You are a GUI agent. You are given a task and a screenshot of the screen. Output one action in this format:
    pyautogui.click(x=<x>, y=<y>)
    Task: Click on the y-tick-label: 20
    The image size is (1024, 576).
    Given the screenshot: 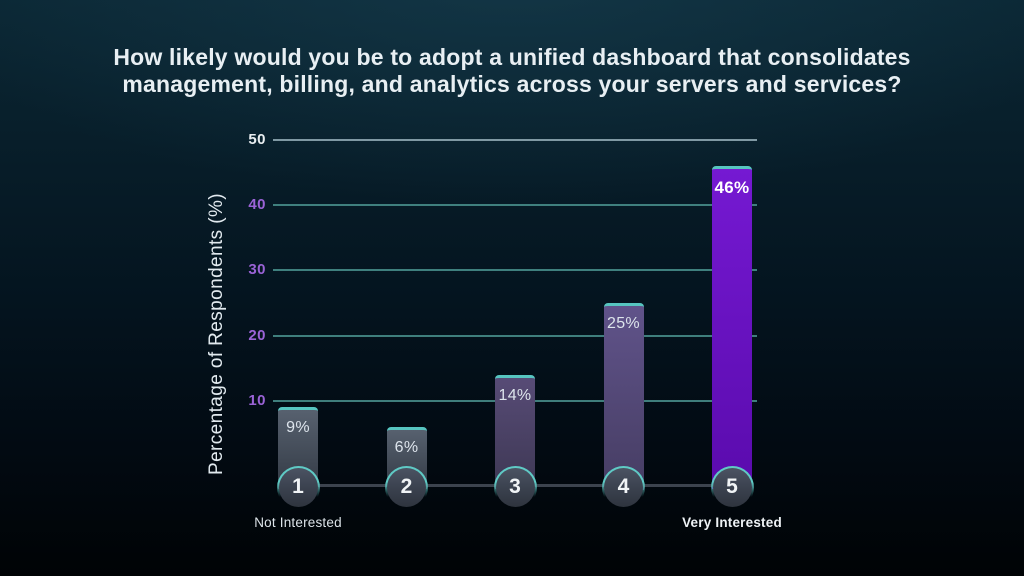 What is the action you would take?
    pyautogui.click(x=257, y=335)
    